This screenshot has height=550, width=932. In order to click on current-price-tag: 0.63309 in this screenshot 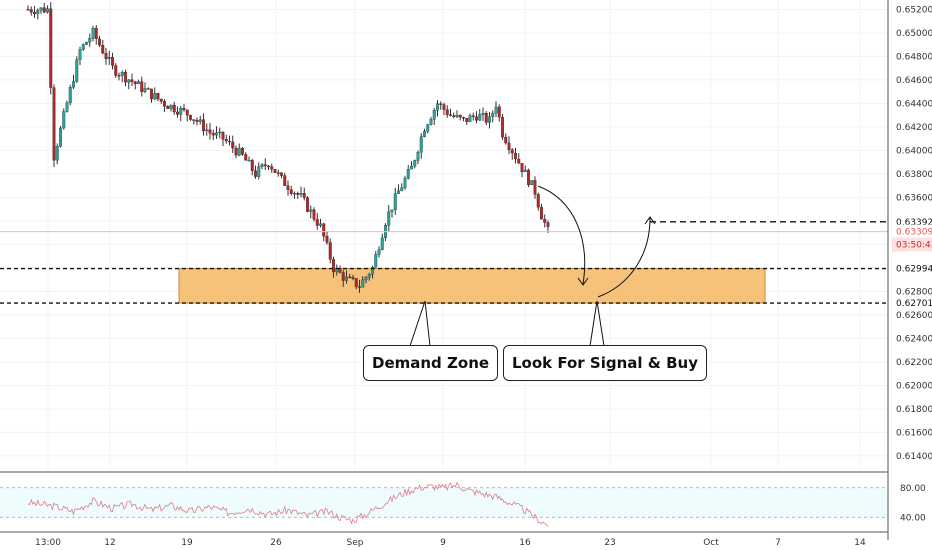, I will do `click(914, 233)`.